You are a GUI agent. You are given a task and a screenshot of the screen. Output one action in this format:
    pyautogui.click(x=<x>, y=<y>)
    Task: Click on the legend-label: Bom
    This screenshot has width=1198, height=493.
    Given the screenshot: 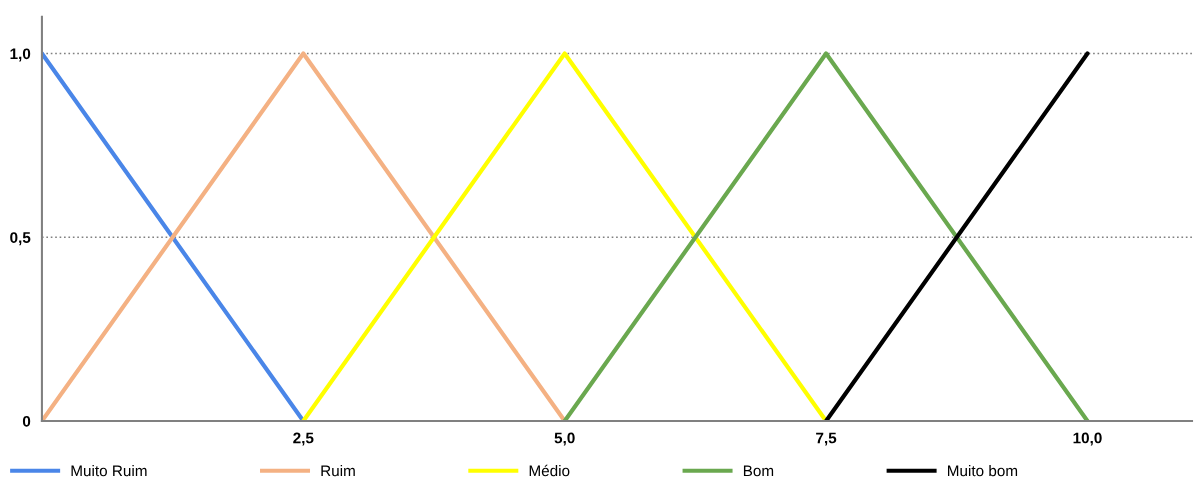 What is the action you would take?
    pyautogui.click(x=758, y=471)
    